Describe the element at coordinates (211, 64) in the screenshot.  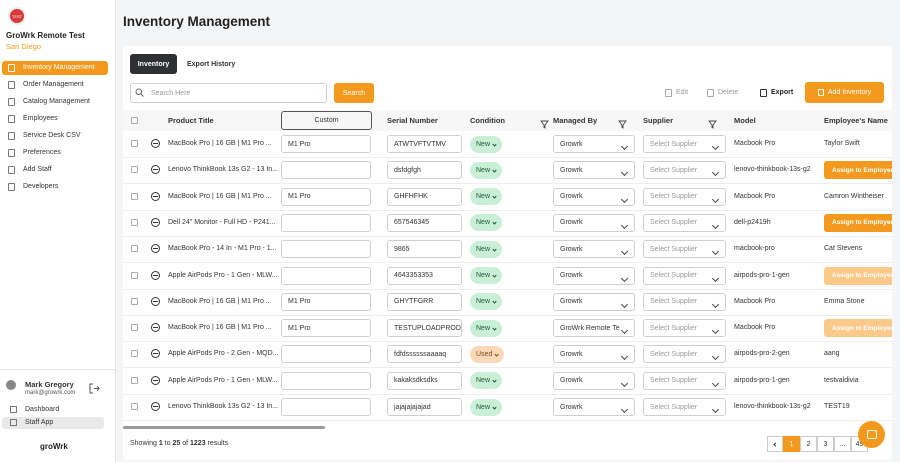
I see `tab: Export History` at that location.